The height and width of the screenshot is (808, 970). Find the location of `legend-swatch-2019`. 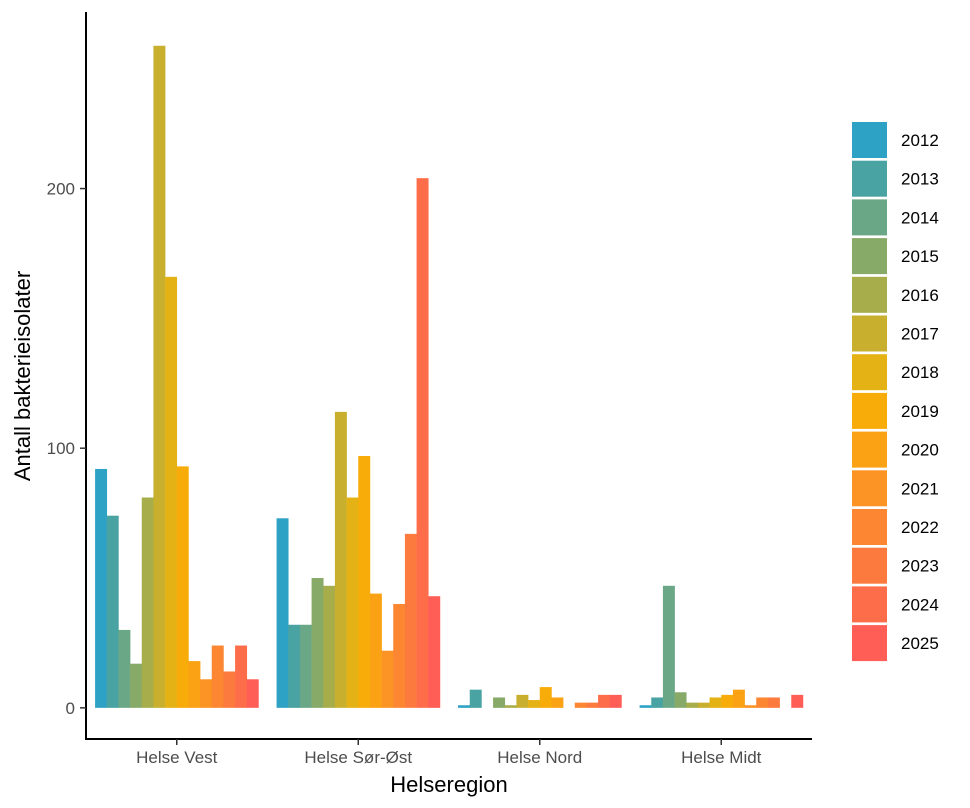

legend-swatch-2019 is located at coordinates (869, 410).